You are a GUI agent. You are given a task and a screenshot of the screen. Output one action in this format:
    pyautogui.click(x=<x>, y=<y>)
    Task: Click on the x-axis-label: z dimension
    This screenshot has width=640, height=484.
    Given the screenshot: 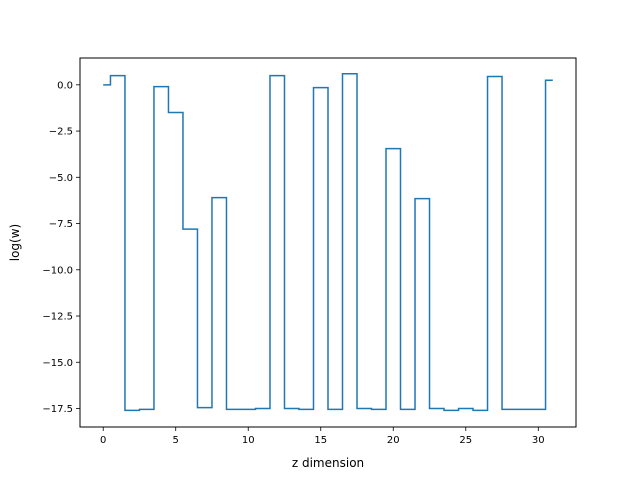 What is the action you would take?
    pyautogui.click(x=328, y=463)
    